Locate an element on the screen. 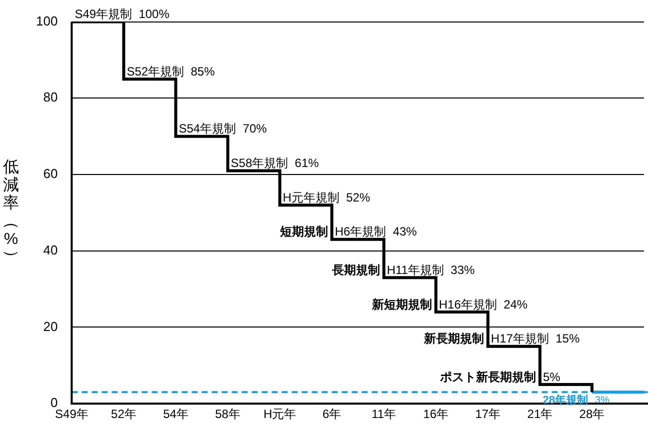  y-axis-title: 低減率（%） is located at coordinates (11, 212).